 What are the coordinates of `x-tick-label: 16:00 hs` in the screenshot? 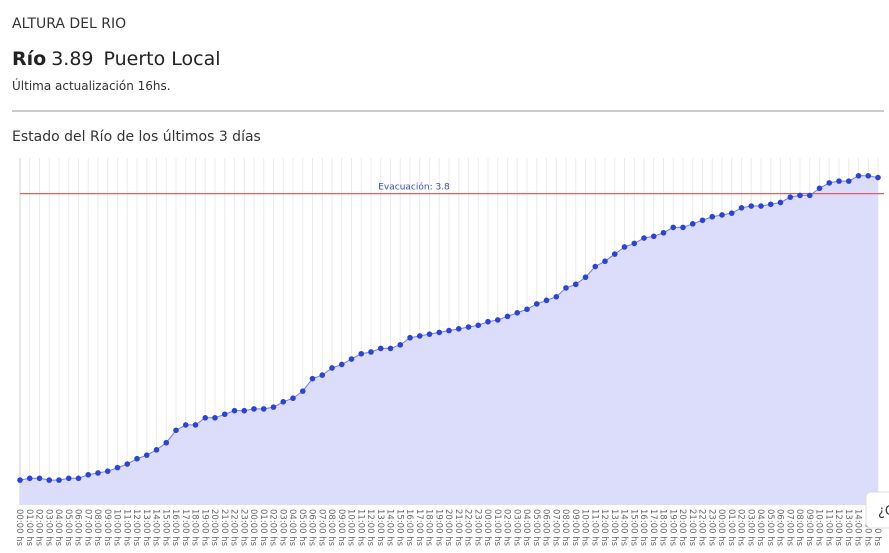 It's located at (643, 528).